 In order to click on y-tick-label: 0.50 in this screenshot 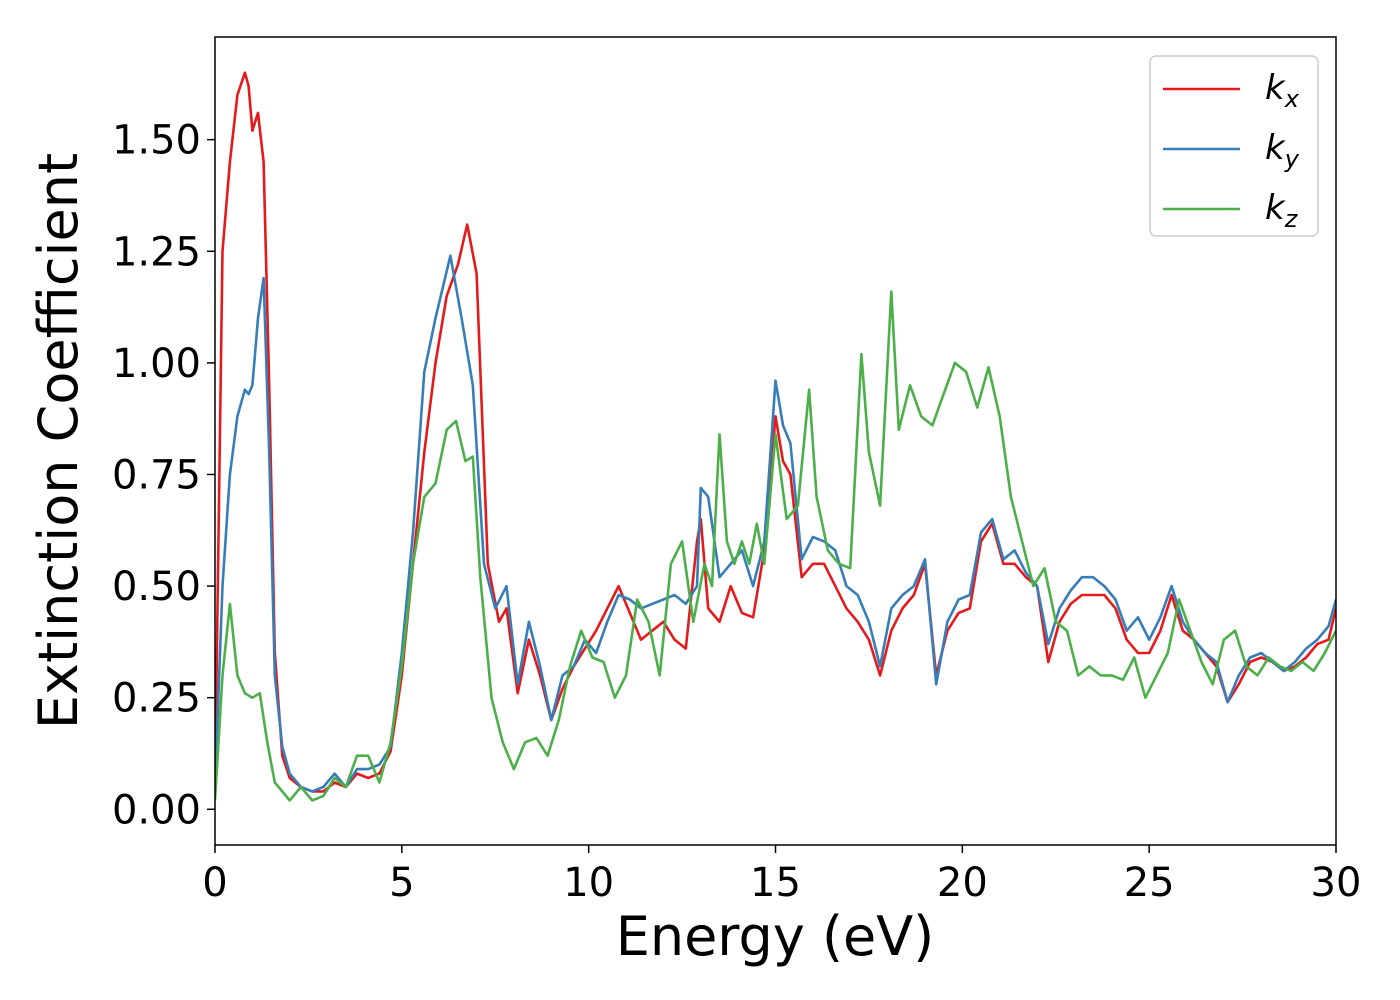, I will do `click(156, 587)`.